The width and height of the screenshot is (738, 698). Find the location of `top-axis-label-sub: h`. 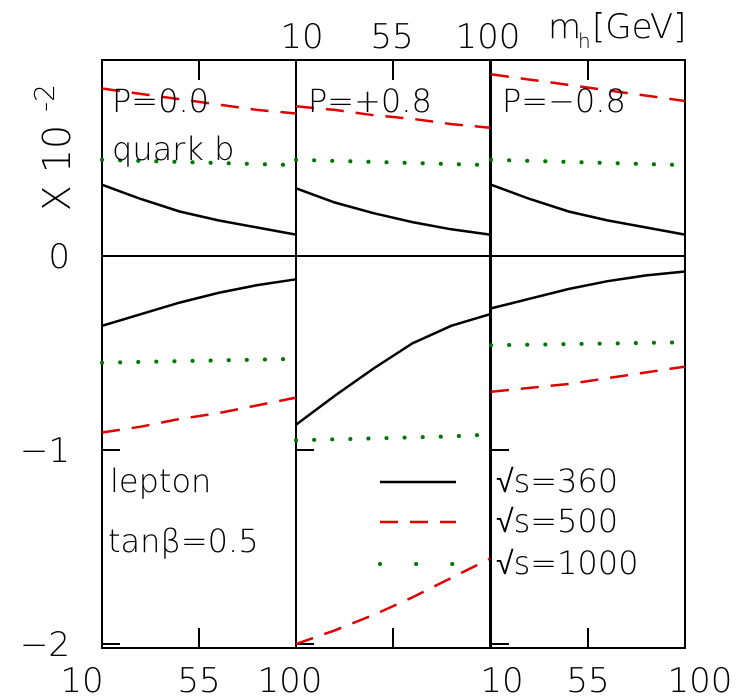

top-axis-label-sub: h is located at coordinates (584, 41).